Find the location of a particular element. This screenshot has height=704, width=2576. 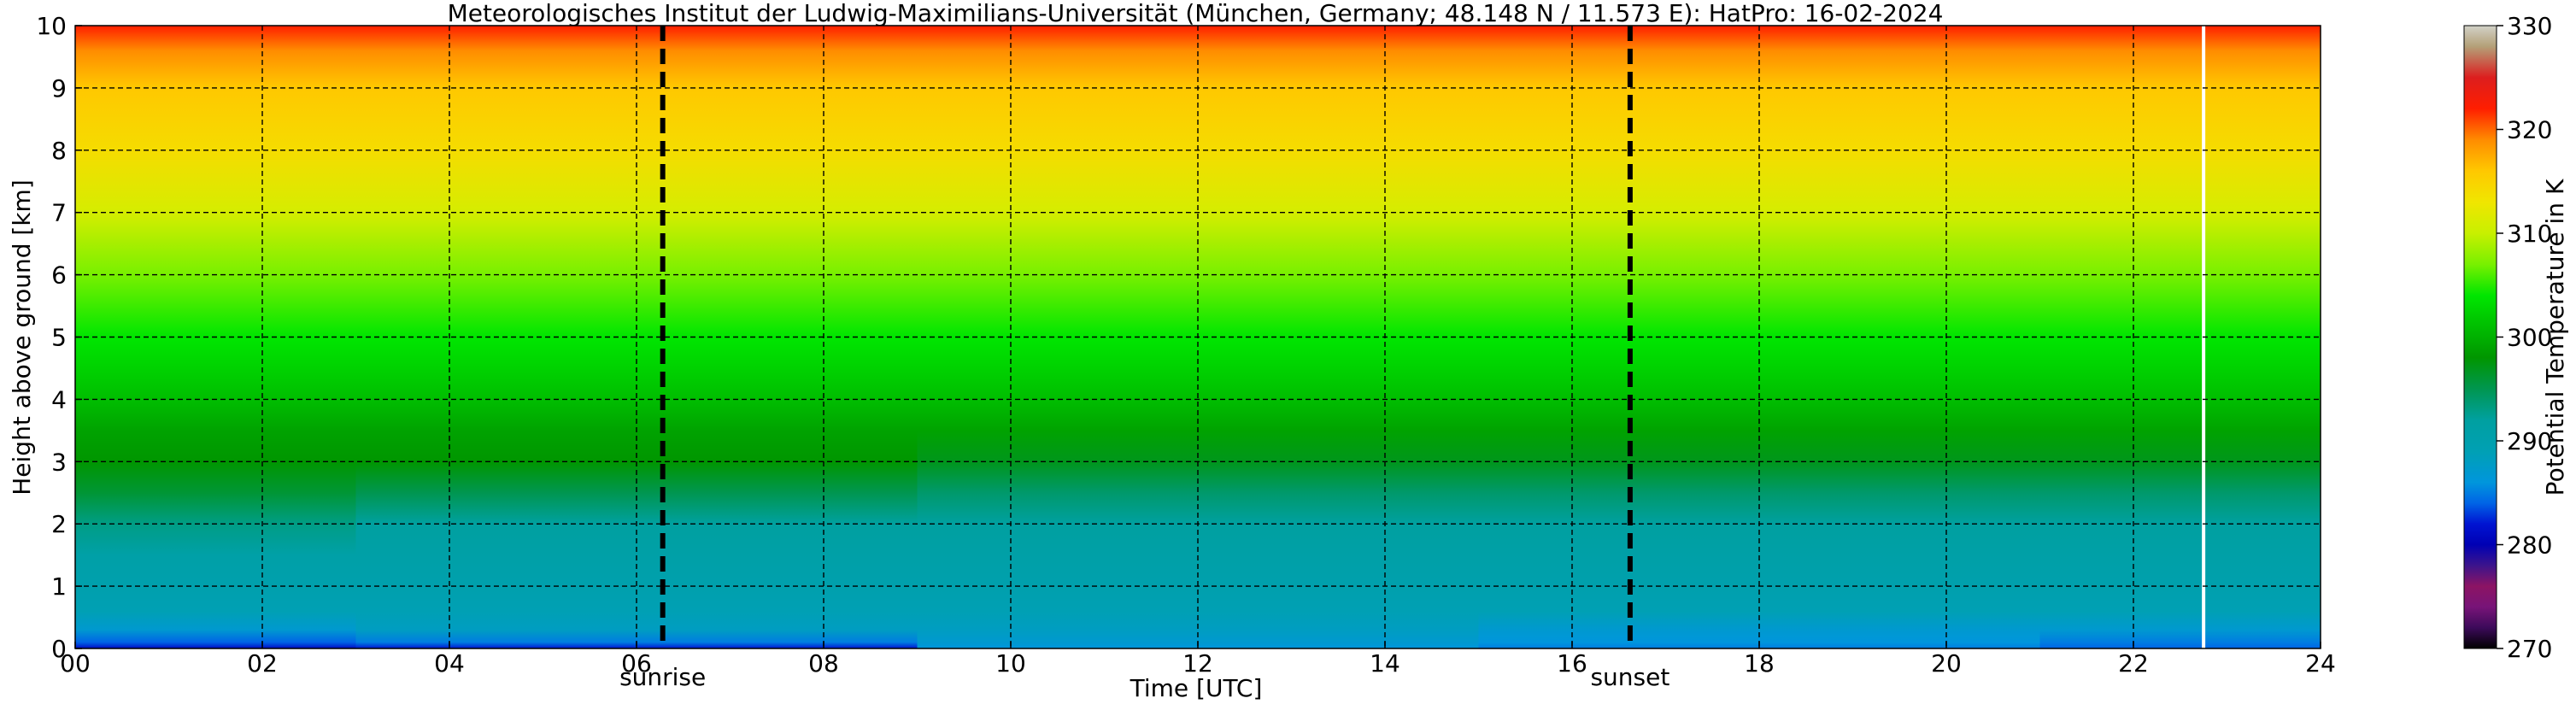

y-tick-label: 6 is located at coordinates (59, 275).